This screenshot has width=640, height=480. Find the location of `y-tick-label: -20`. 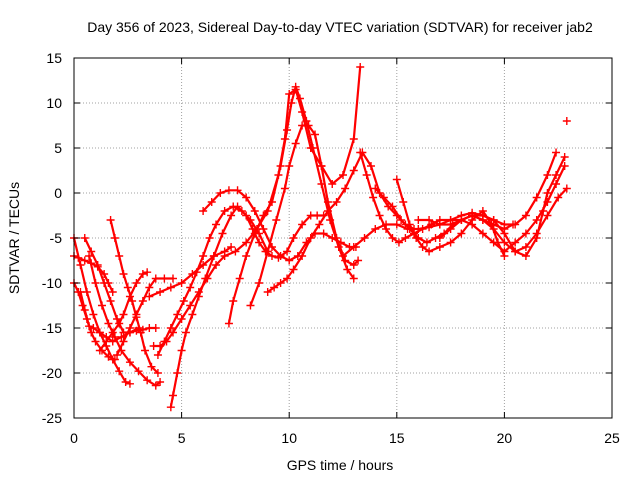

y-tick-label: -20 is located at coordinates (52, 373).